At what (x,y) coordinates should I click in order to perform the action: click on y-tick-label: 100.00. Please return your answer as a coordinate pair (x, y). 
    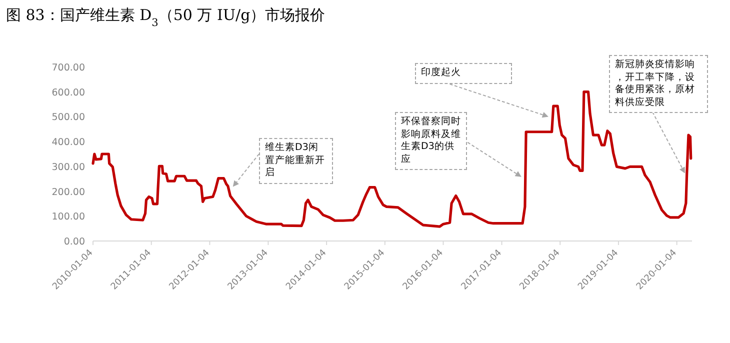
    Looking at the image, I should click on (68, 217).